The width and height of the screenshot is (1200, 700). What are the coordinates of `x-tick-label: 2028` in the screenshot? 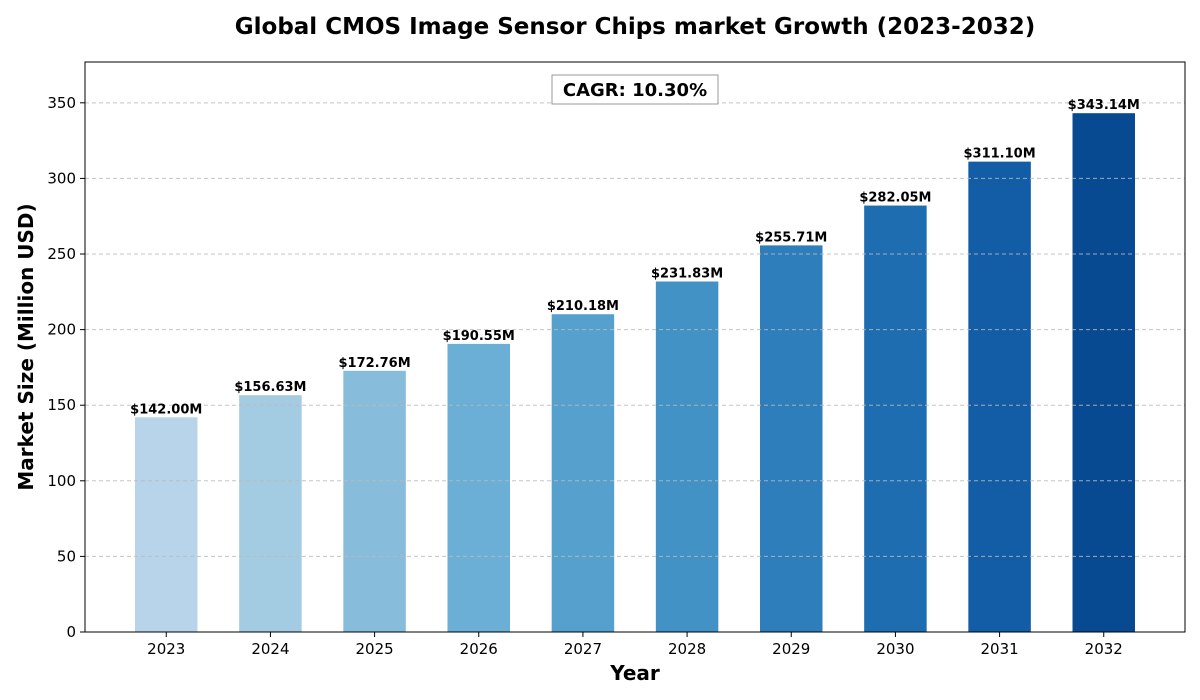 It's located at (687, 649).